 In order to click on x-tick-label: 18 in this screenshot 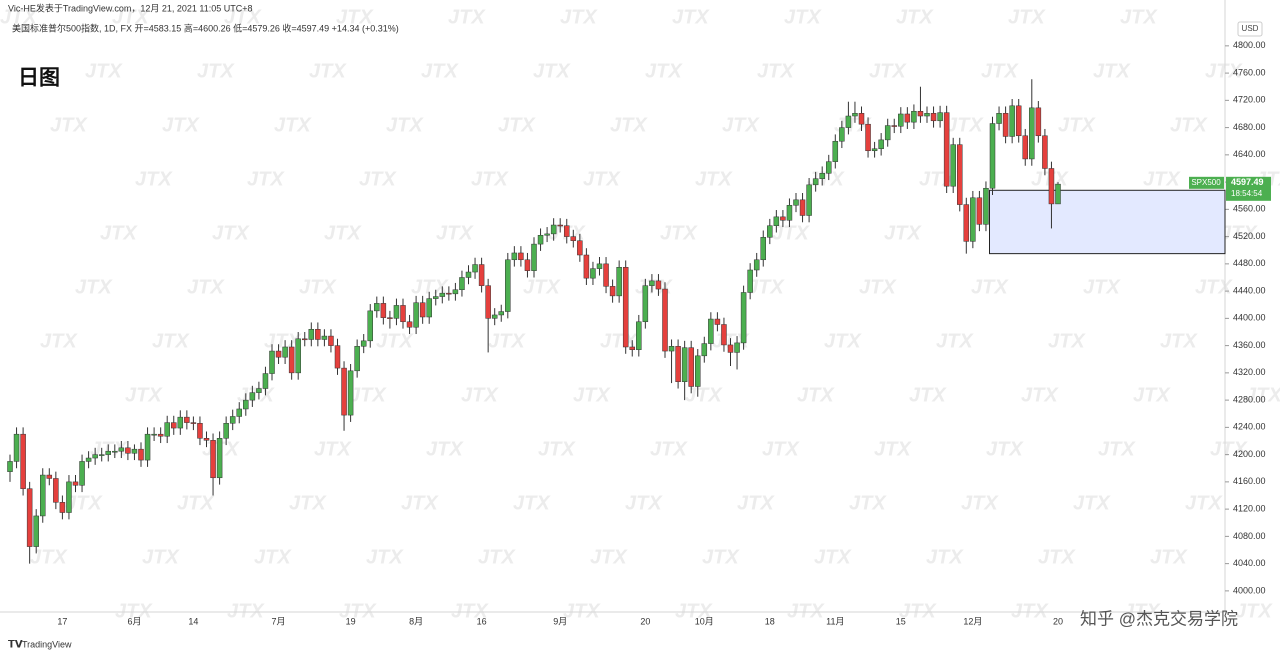, I will do `click(770, 621)`.